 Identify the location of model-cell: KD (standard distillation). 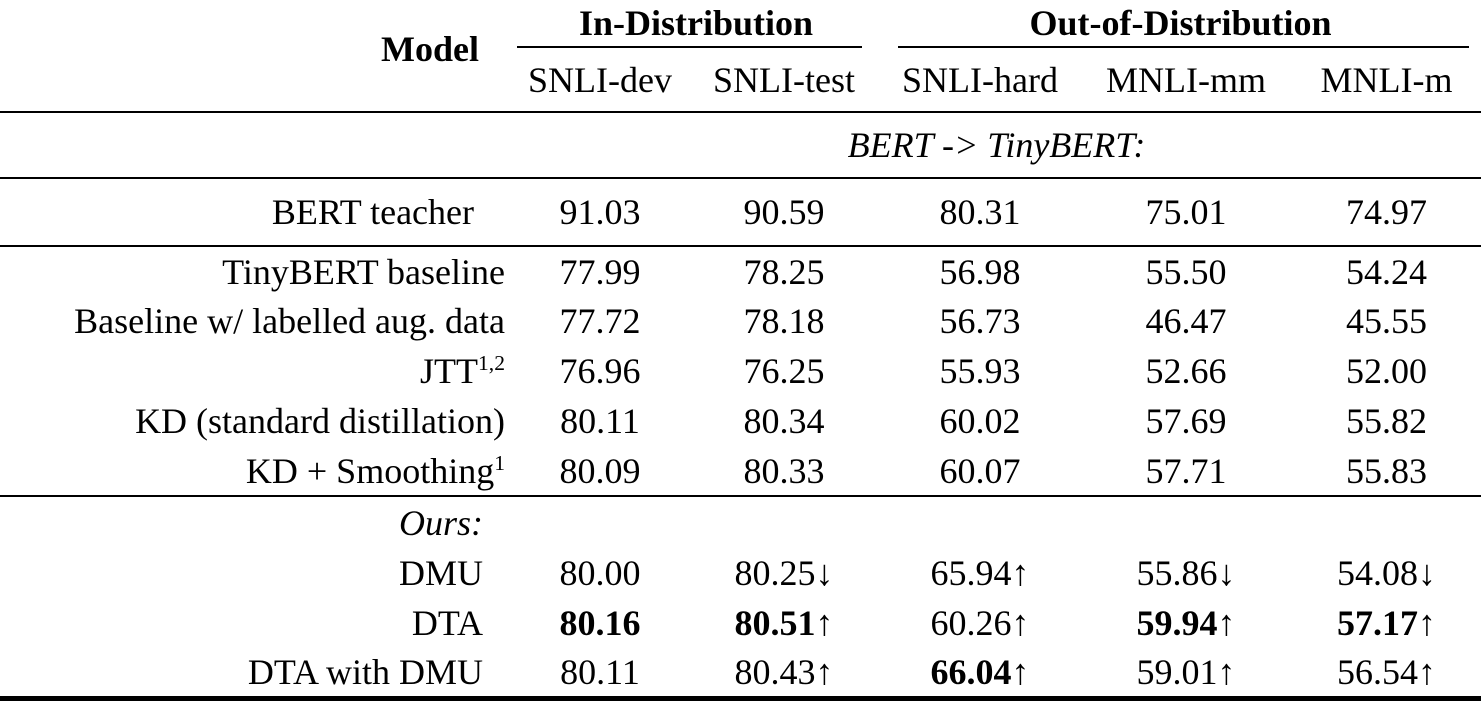
(256, 421).